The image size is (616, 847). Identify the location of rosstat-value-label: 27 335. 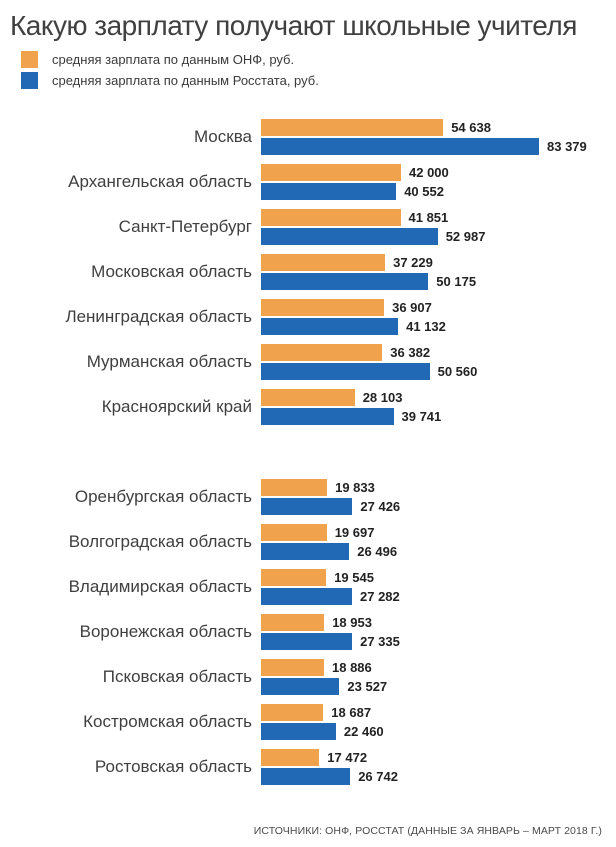
(380, 641).